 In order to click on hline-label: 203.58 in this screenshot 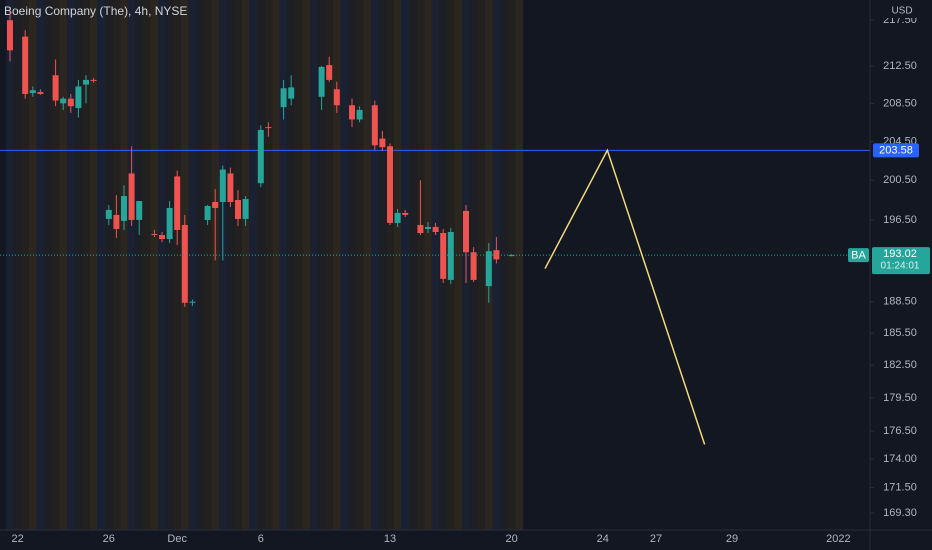, I will do `click(896, 151)`.